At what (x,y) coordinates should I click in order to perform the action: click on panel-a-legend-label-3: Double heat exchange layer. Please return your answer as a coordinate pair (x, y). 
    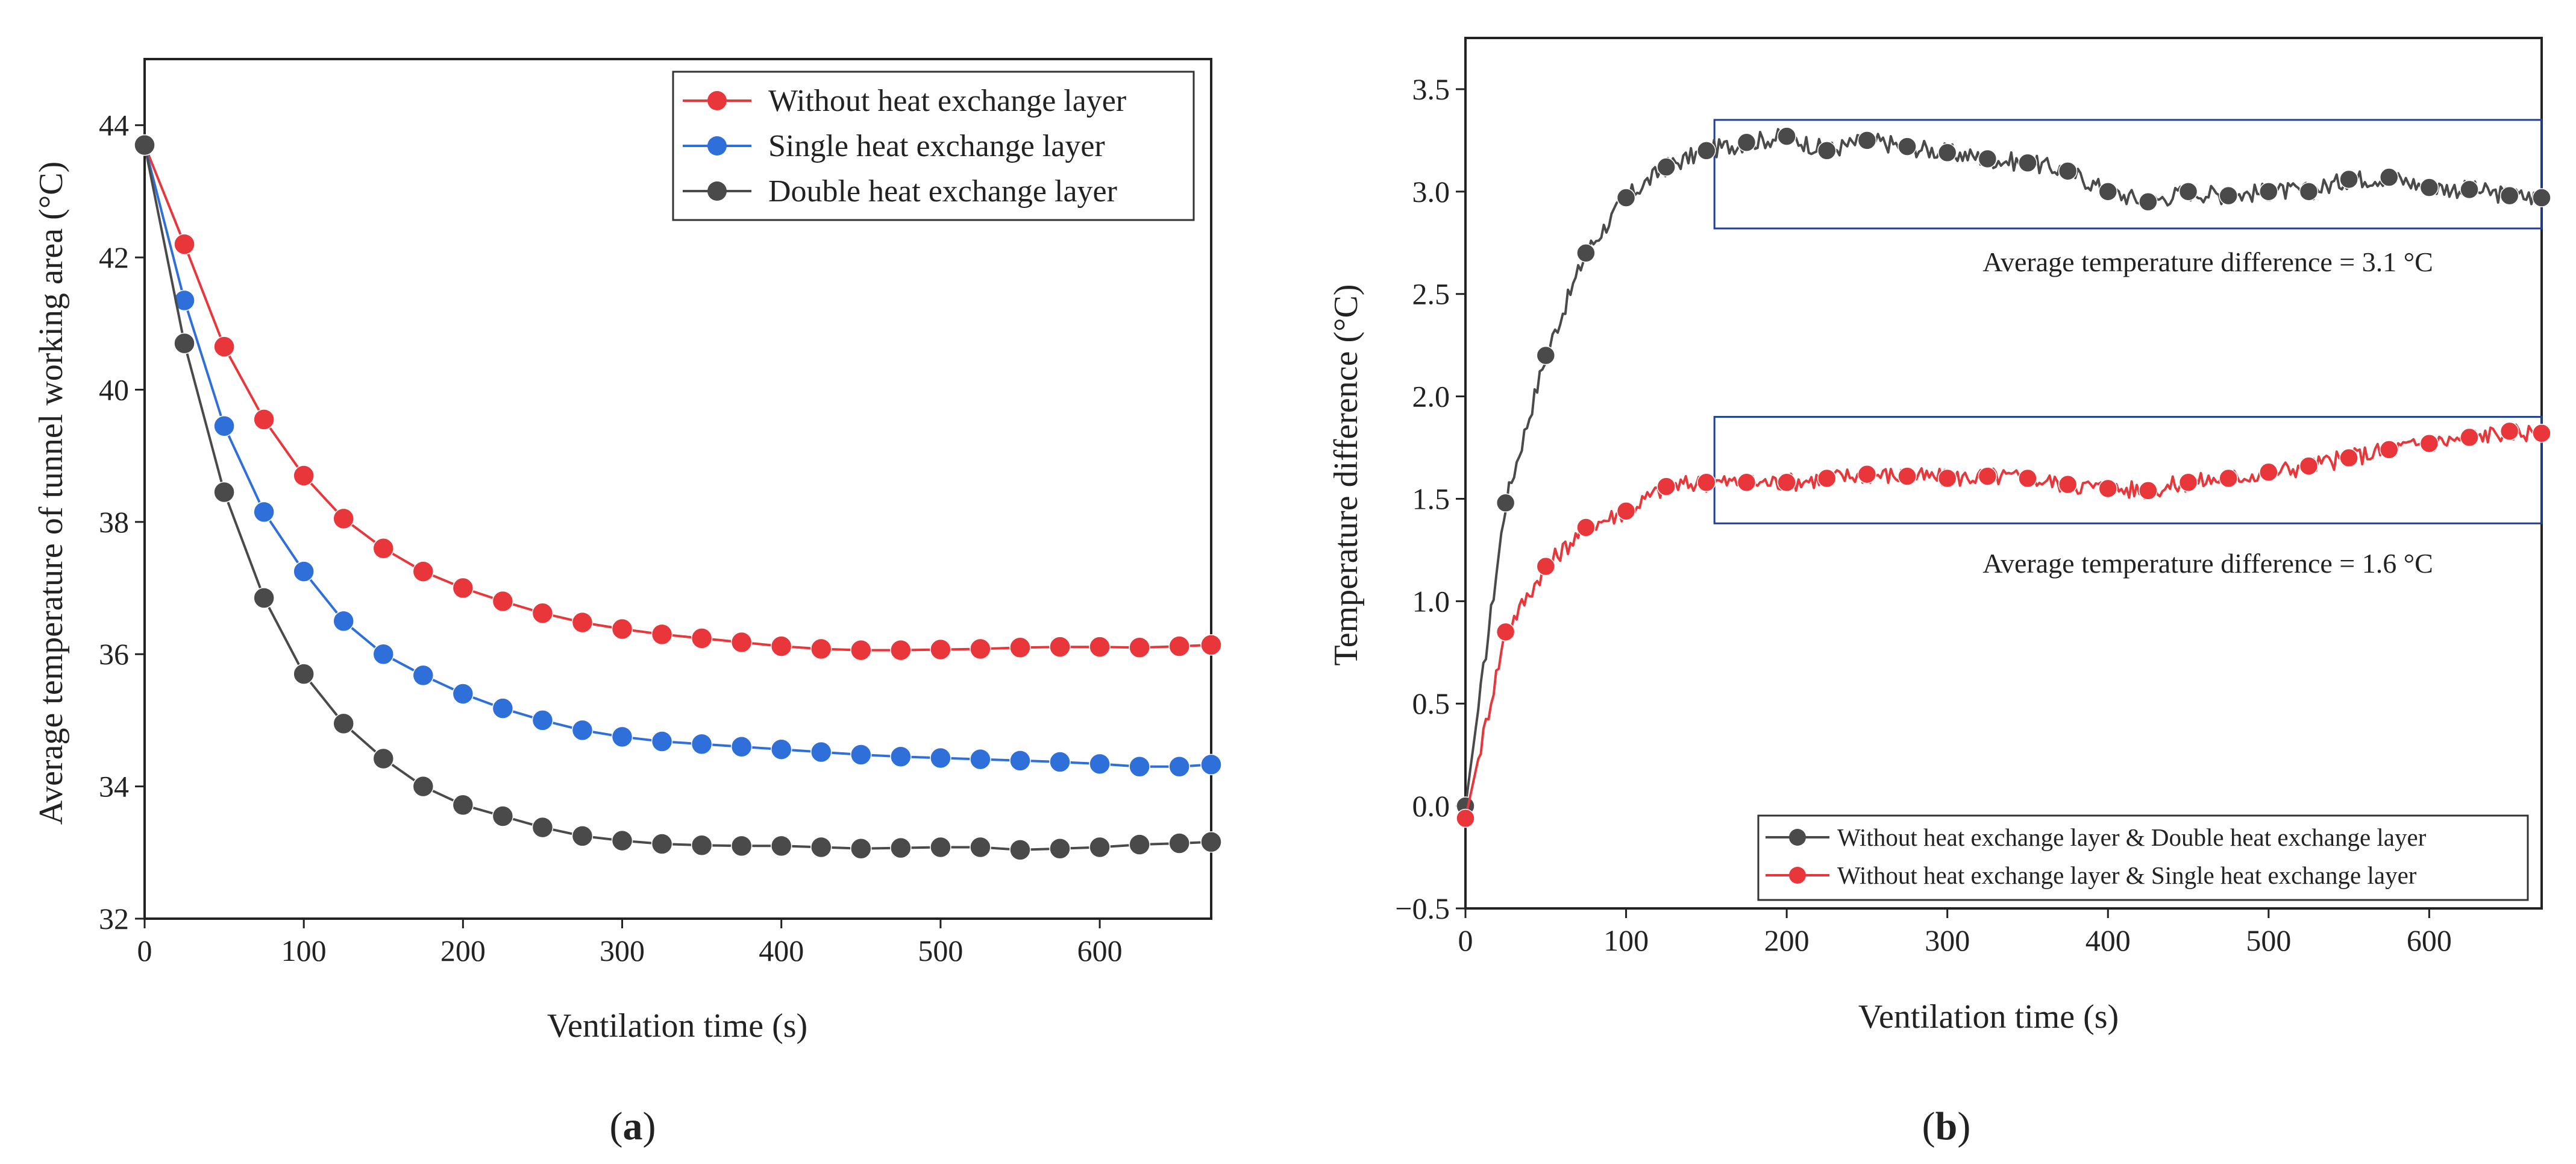
    Looking at the image, I should click on (942, 191).